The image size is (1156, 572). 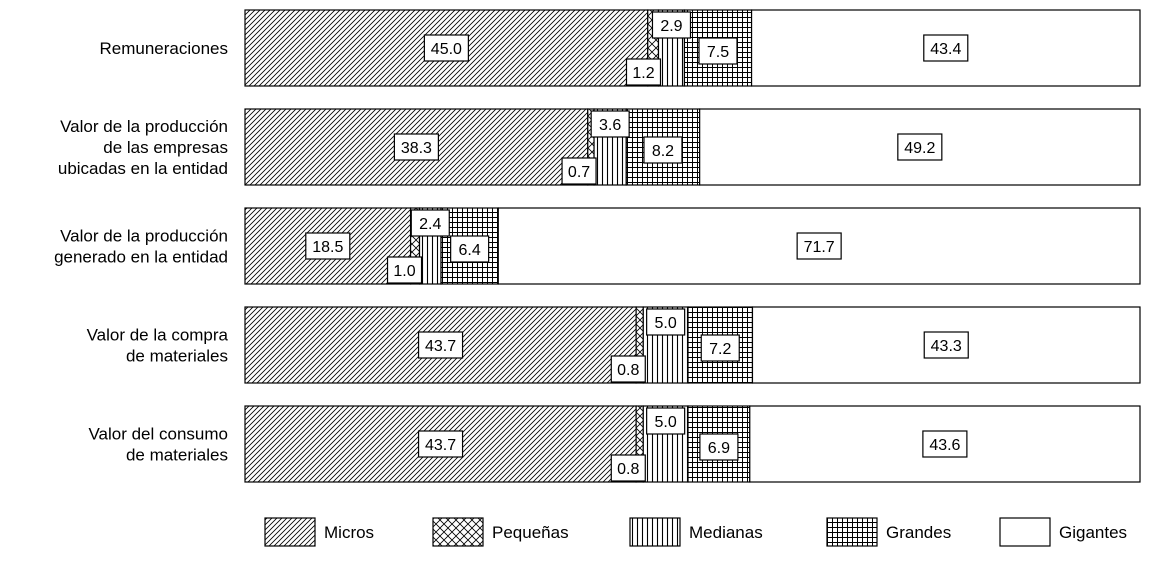 I want to click on data-label: 45.0, so click(x=446, y=48).